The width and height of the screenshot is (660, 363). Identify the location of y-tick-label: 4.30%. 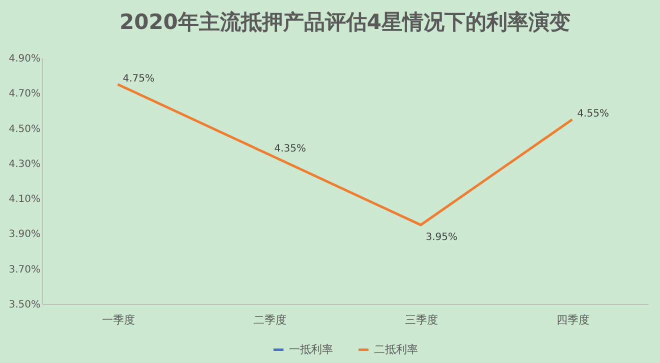
(24, 164).